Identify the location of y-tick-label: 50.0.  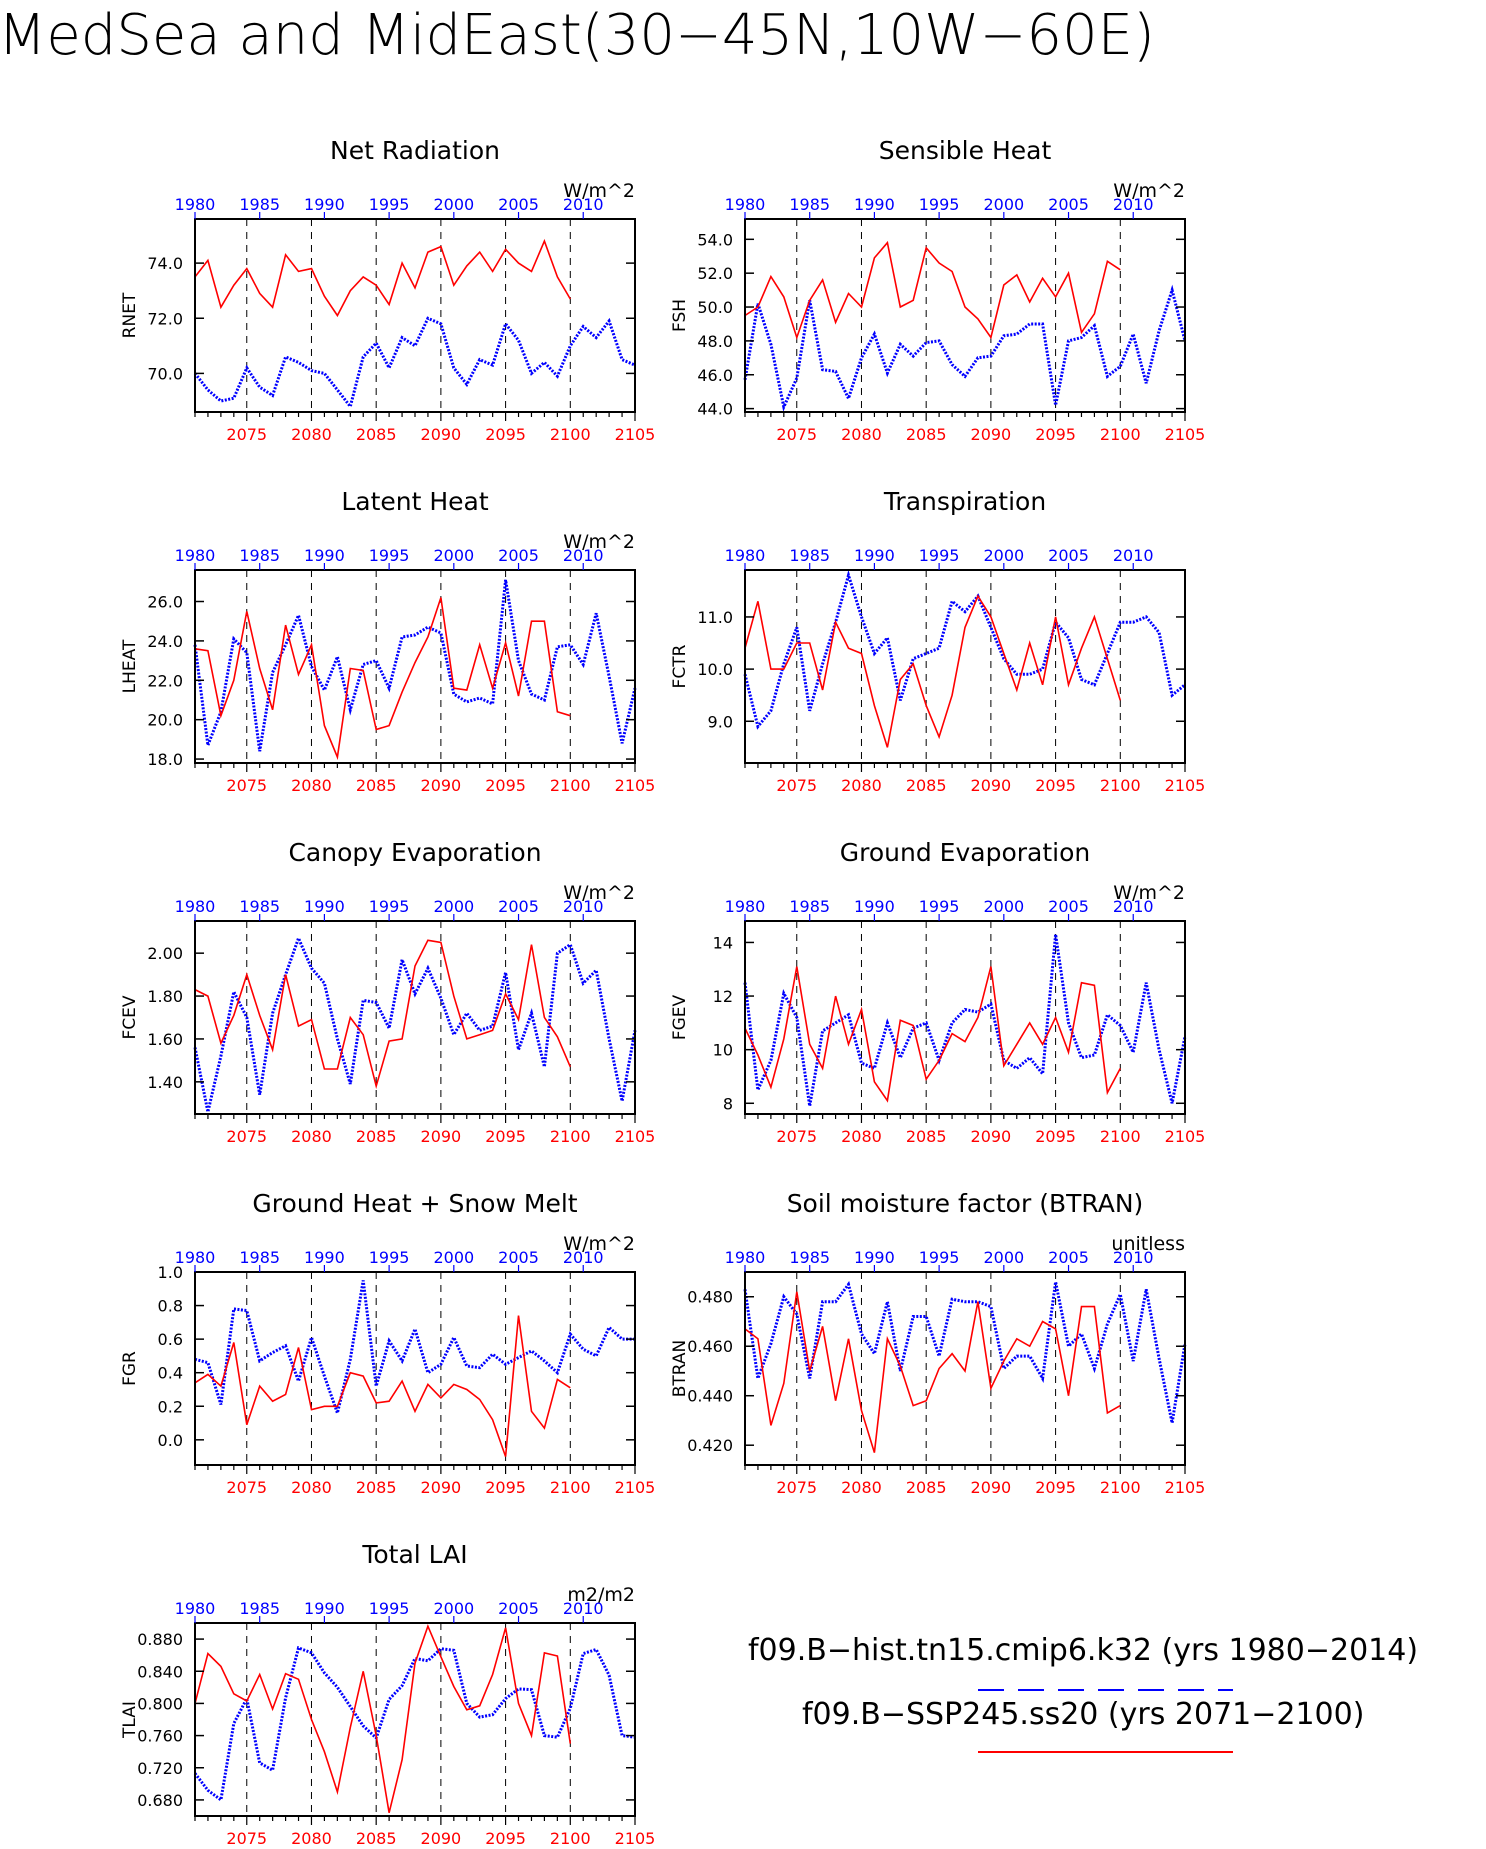
(715, 307).